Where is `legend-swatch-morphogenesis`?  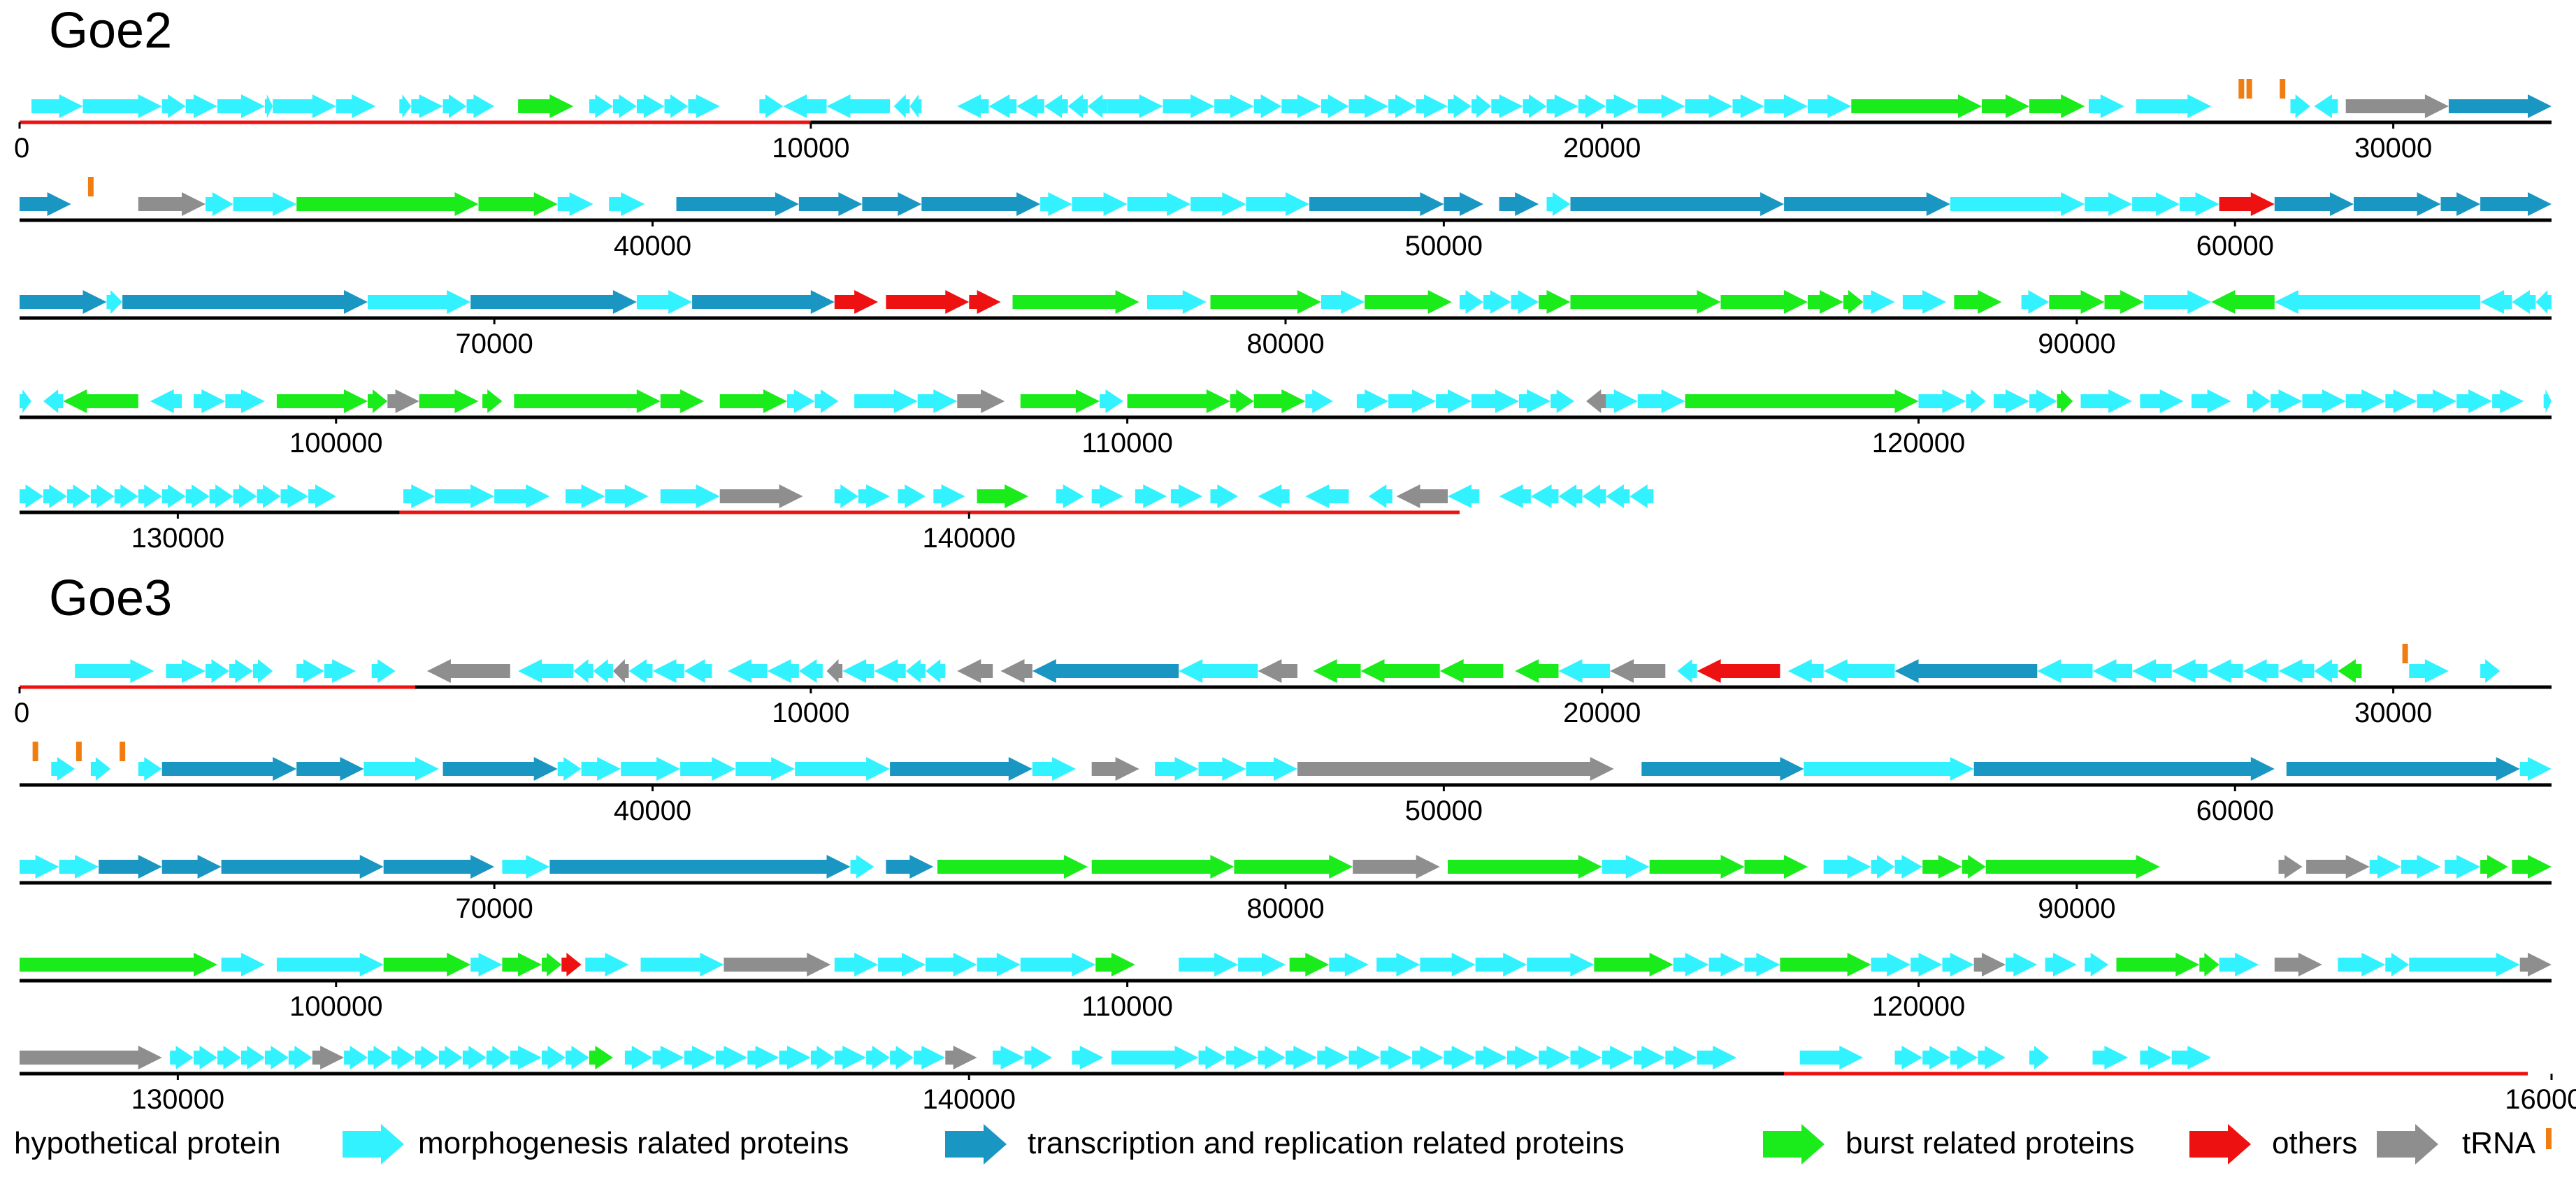 legend-swatch-morphogenesis is located at coordinates (976, 1144).